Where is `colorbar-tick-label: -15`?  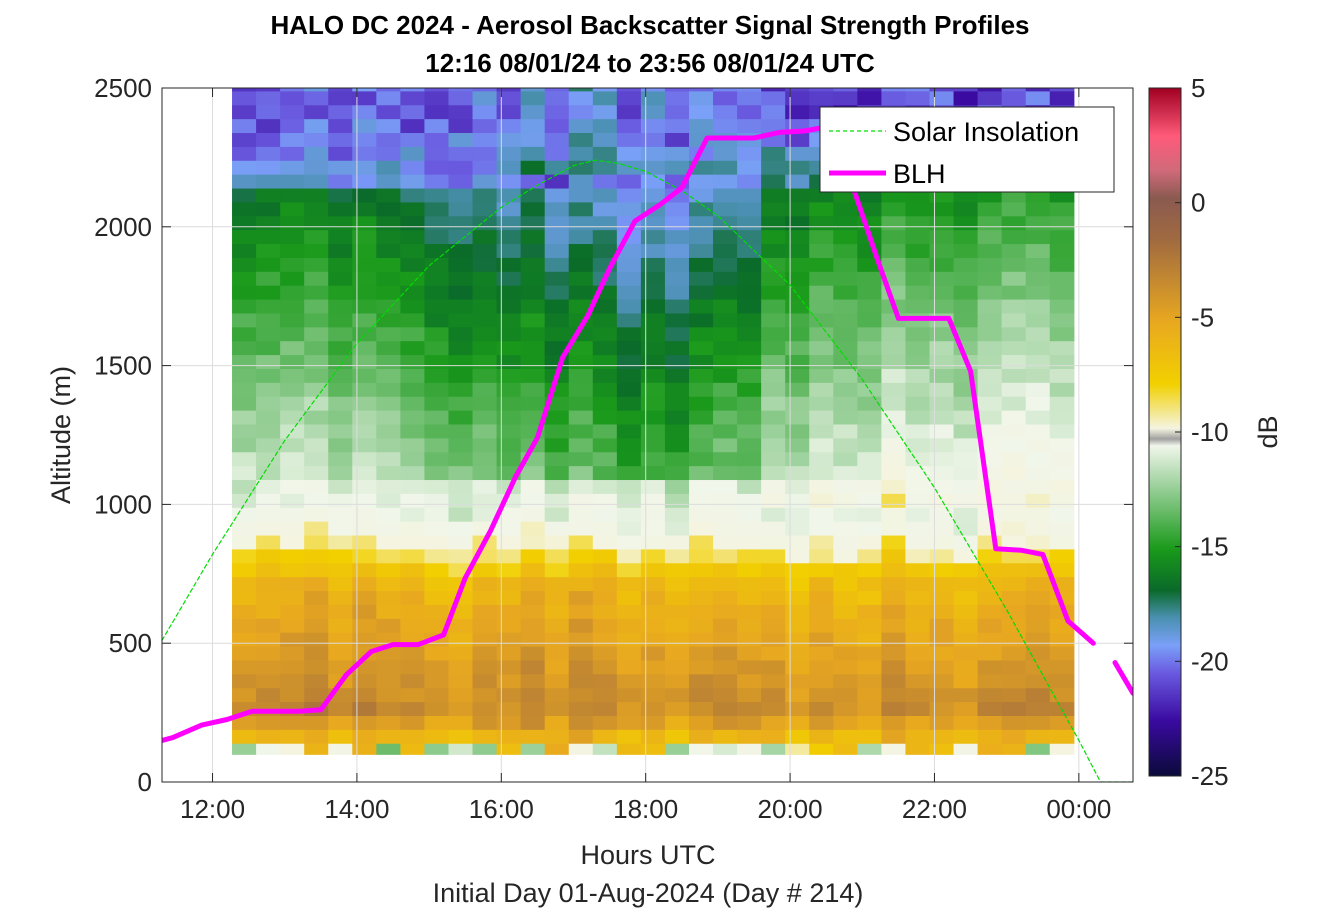 colorbar-tick-label: -15 is located at coordinates (1210, 547).